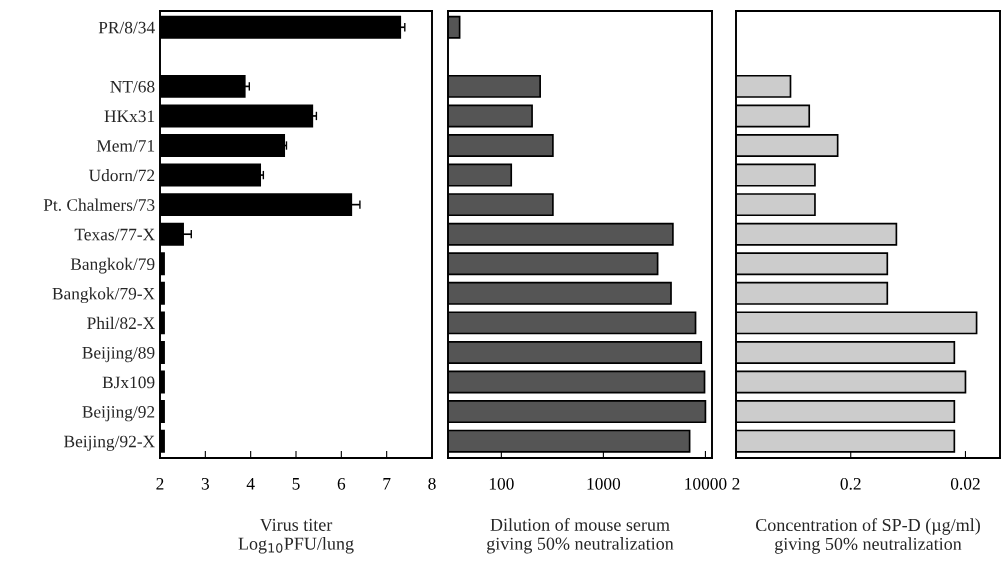 The width and height of the screenshot is (1004, 565). What do you see at coordinates (125, 146) in the screenshot?
I see `y-tick-label: Mem/71` at bounding box center [125, 146].